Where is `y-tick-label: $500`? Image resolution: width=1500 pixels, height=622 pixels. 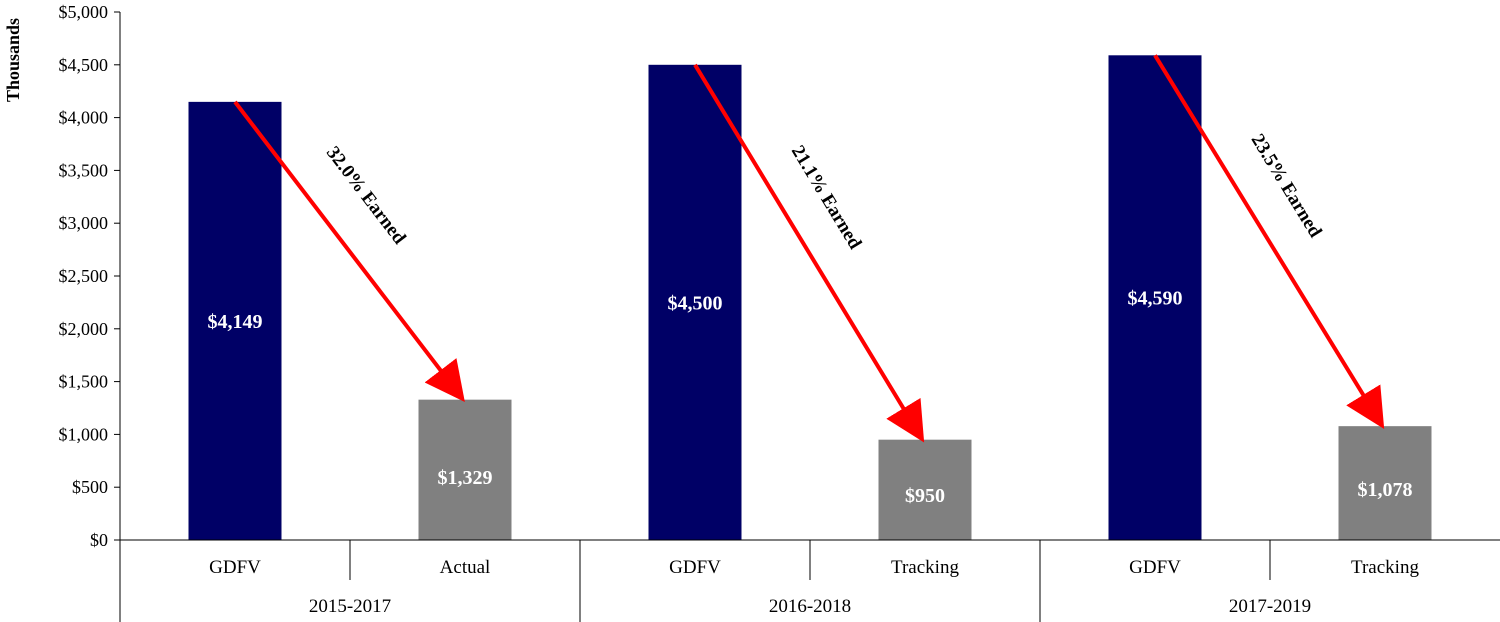 y-tick-label: $500 is located at coordinates (90, 487).